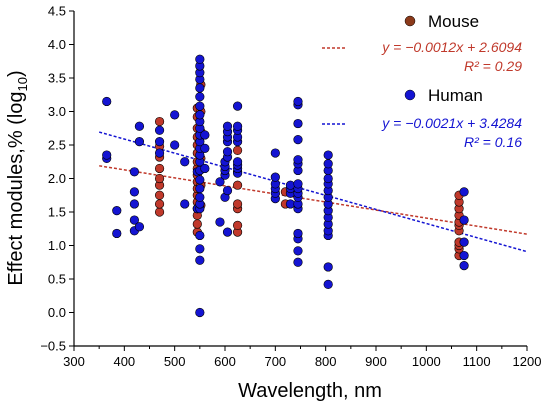  Describe the element at coordinates (493, 142) in the screenshot. I see `trend-r2-human: R² = 0.16` at that location.